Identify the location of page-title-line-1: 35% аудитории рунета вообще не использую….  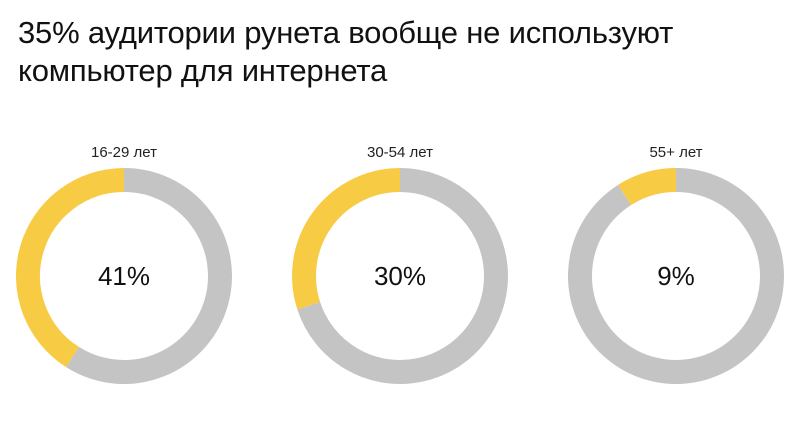
(346, 32).